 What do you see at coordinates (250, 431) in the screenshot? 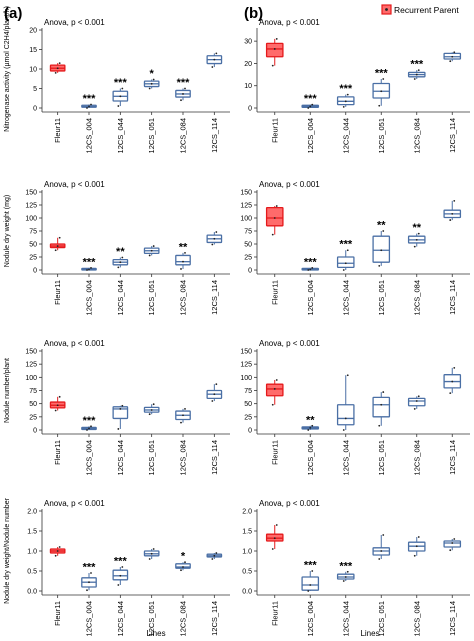
I see `y-tick-label: 0` at bounding box center [250, 431].